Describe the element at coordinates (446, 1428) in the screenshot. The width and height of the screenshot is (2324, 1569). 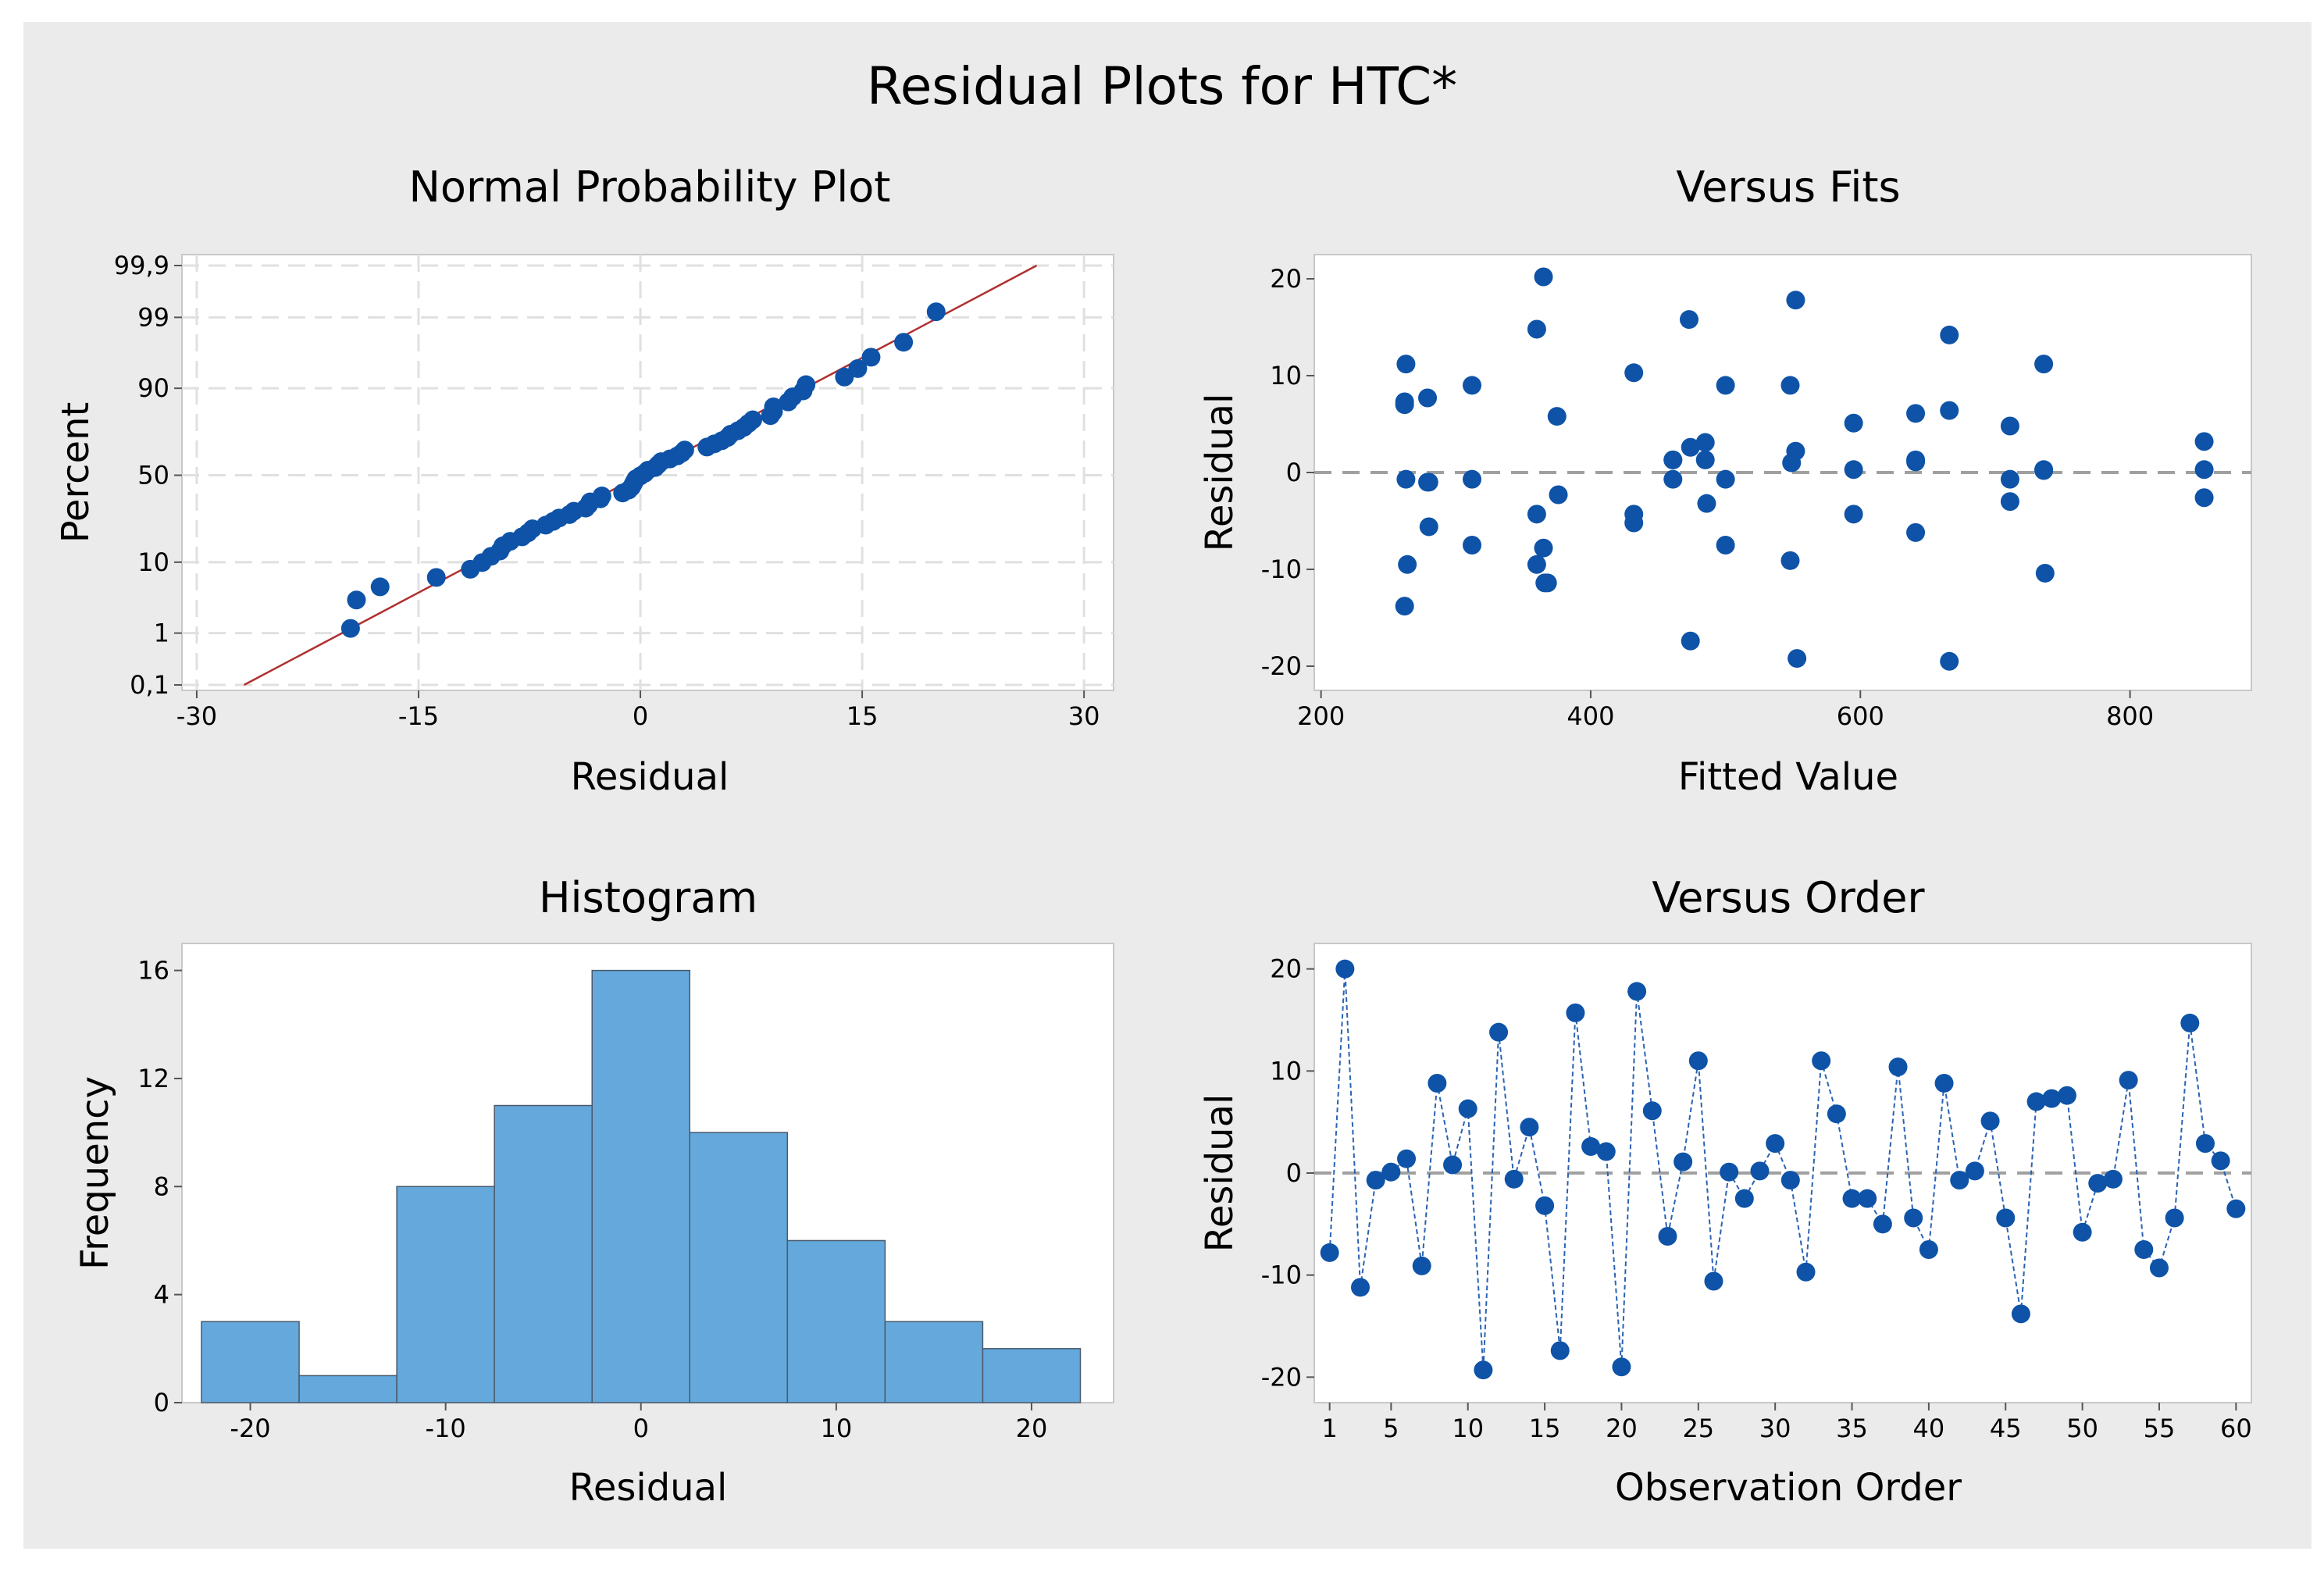
I see `x-tick-label: -10` at that location.